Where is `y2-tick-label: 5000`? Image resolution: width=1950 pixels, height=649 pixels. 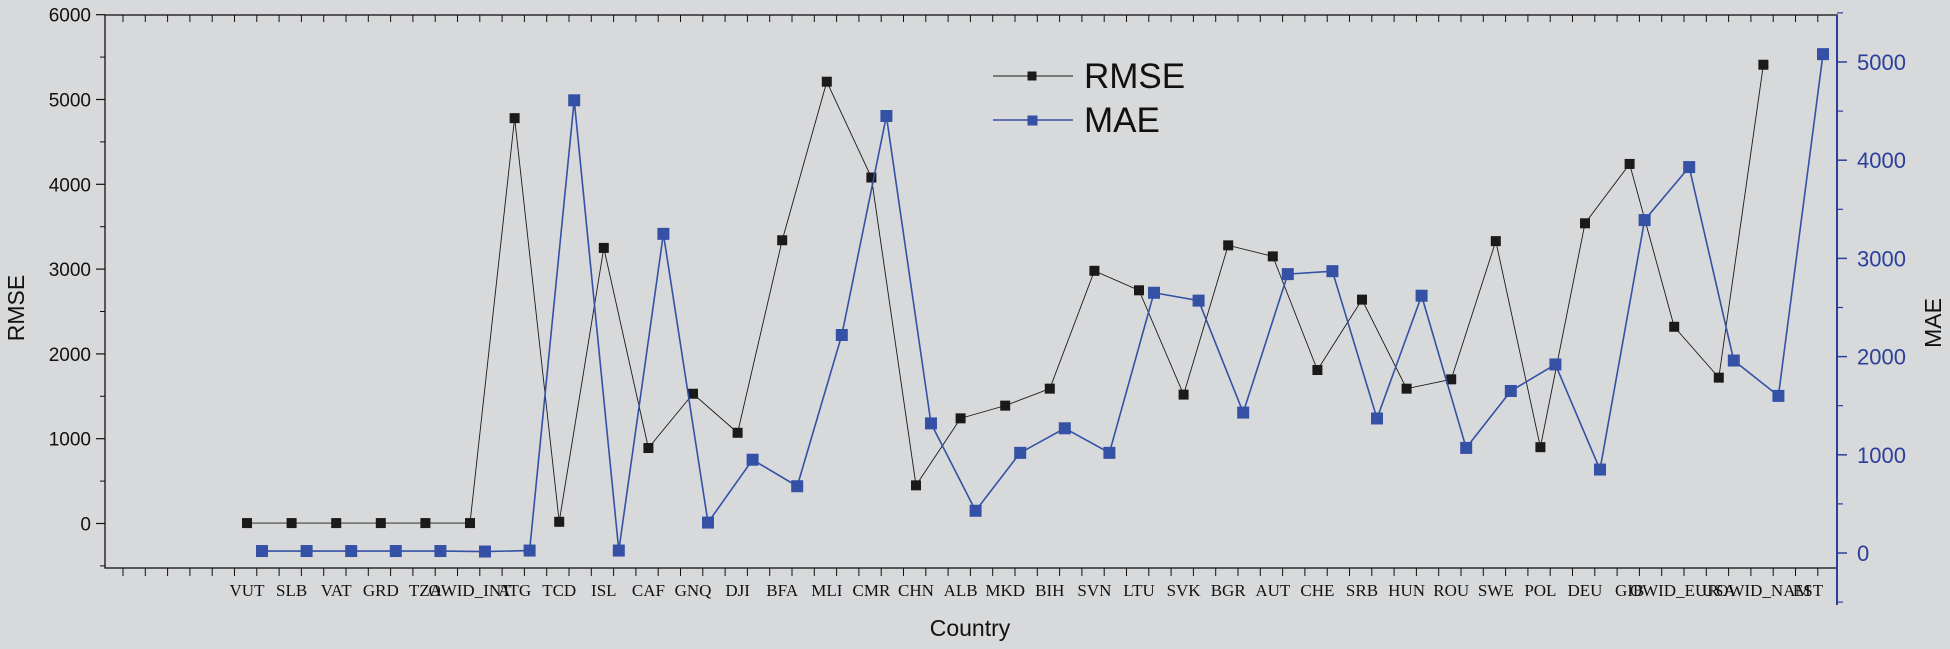
y2-tick-label: 5000 is located at coordinates (1881, 62).